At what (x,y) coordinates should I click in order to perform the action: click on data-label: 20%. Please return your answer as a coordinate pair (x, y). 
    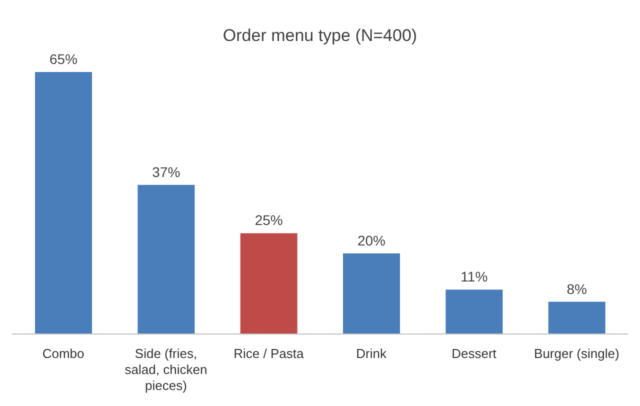
    Looking at the image, I should click on (371, 240).